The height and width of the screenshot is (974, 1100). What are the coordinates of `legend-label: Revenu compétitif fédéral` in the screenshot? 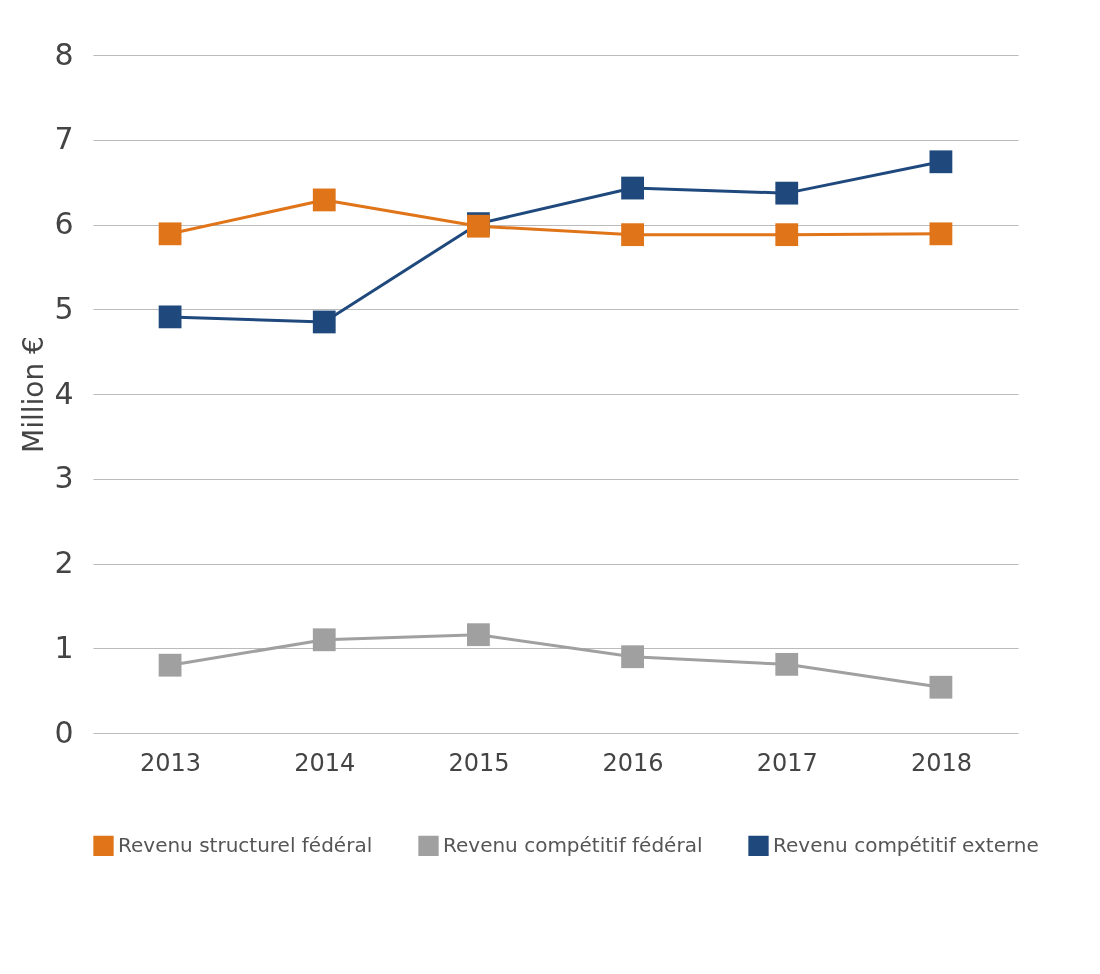 It's located at (573, 844).